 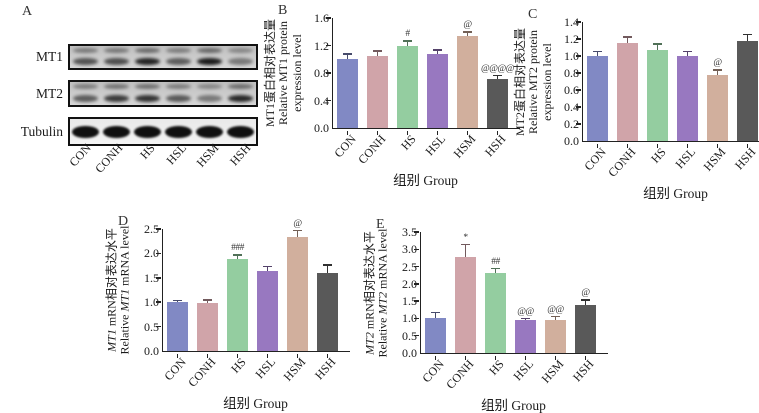 I want to click on significance-annotation: @@@@, so click(x=498, y=68).